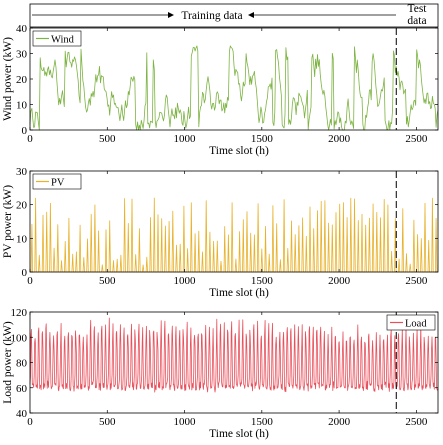  What do you see at coordinates (416, 324) in the screenshot?
I see `legend-label: Load` at bounding box center [416, 324].